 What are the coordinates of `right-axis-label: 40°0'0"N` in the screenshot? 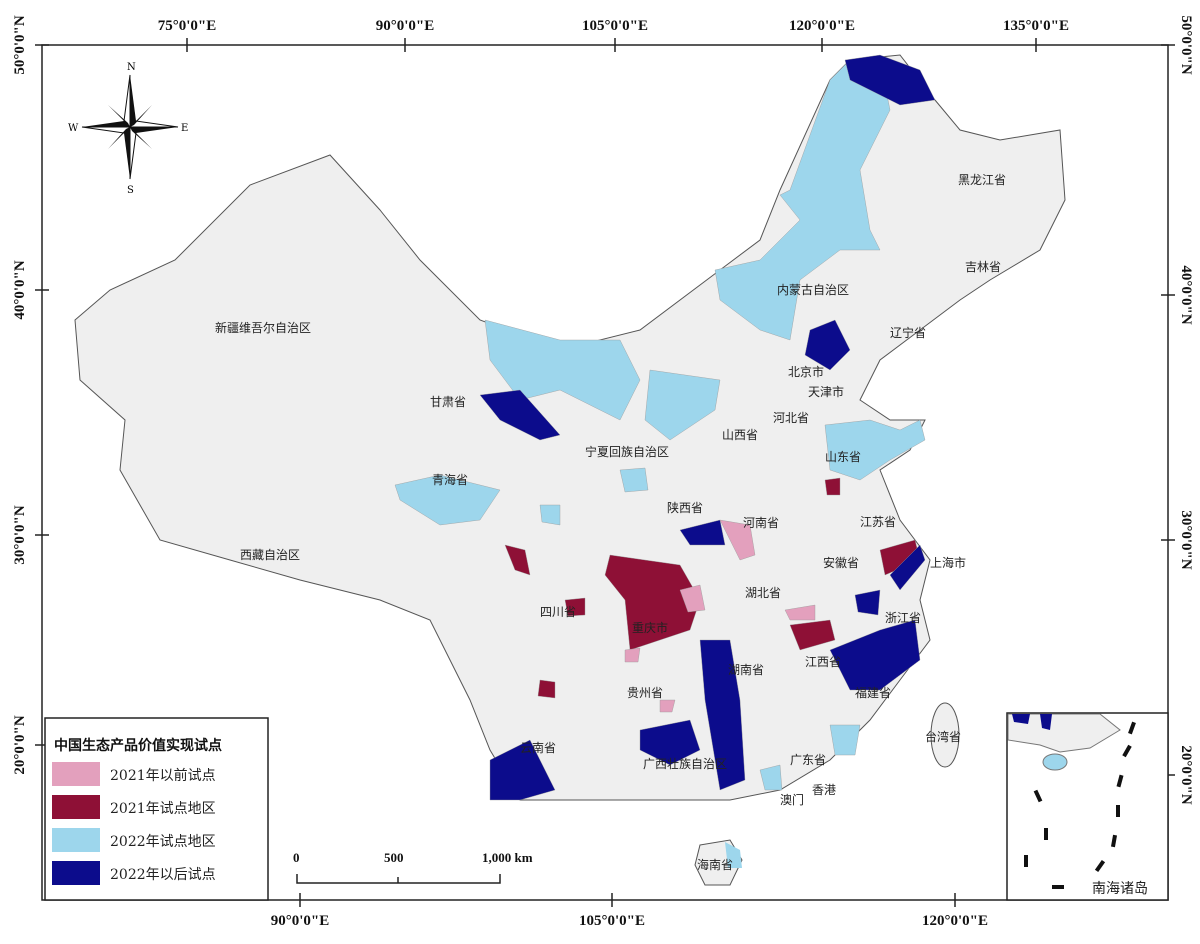 It's located at (1186, 294).